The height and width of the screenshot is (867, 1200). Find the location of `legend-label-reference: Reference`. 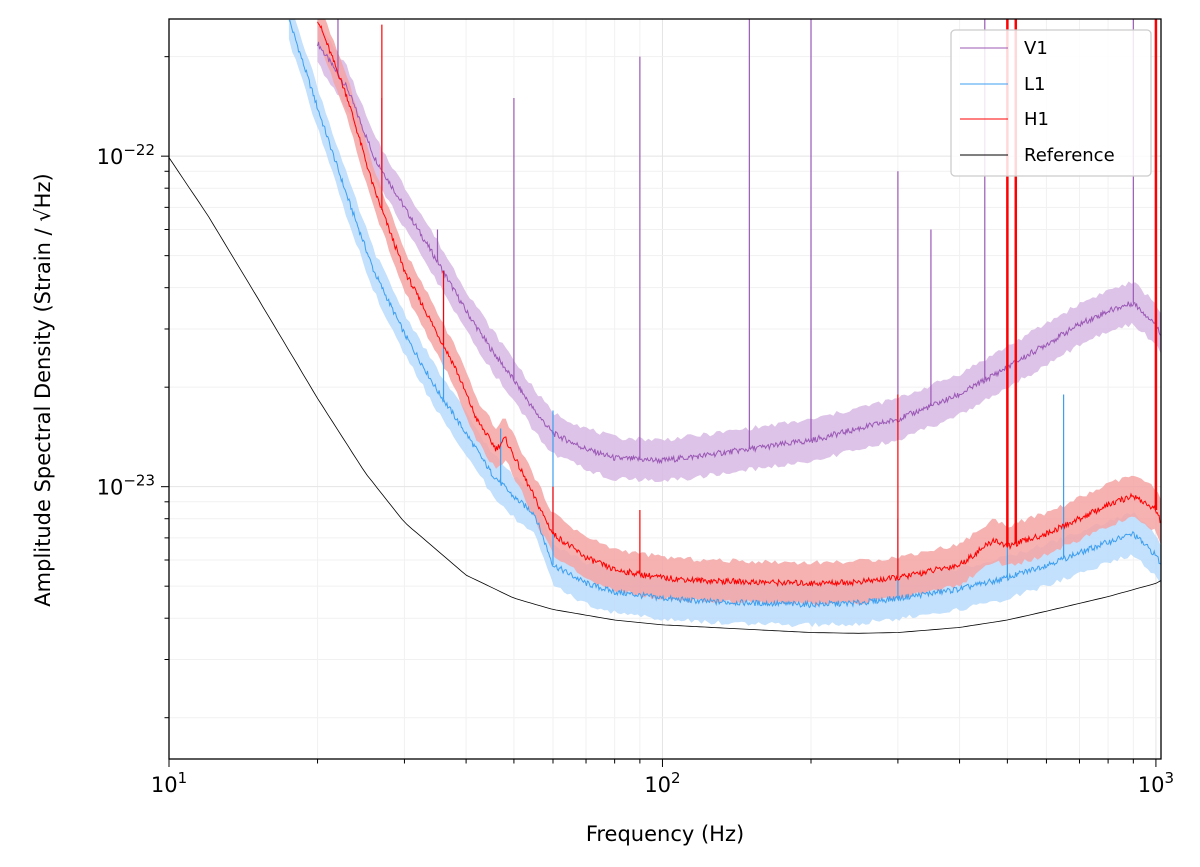

legend-label-reference: Reference is located at coordinates (1069, 155).